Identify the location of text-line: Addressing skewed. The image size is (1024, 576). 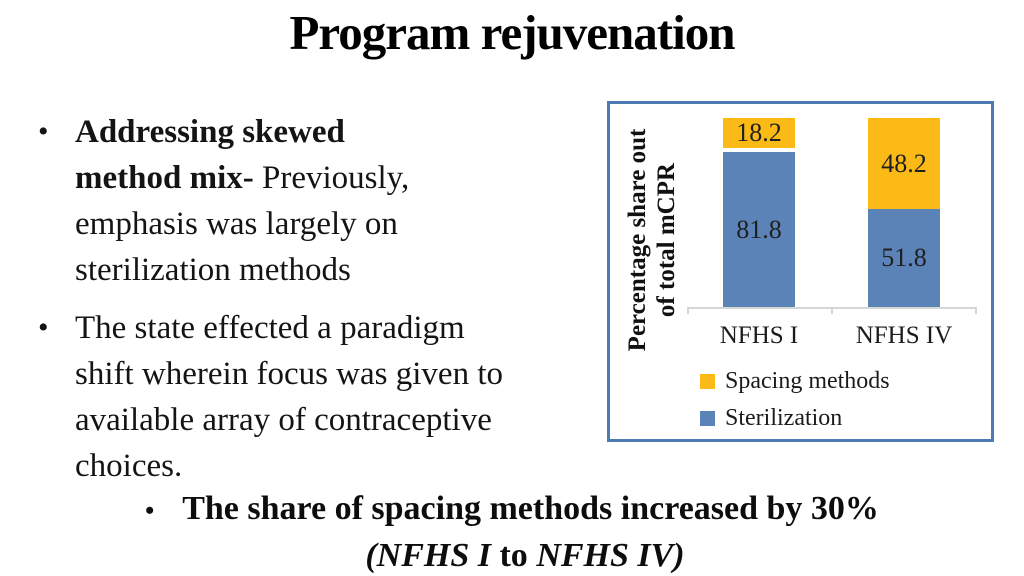
(210, 132).